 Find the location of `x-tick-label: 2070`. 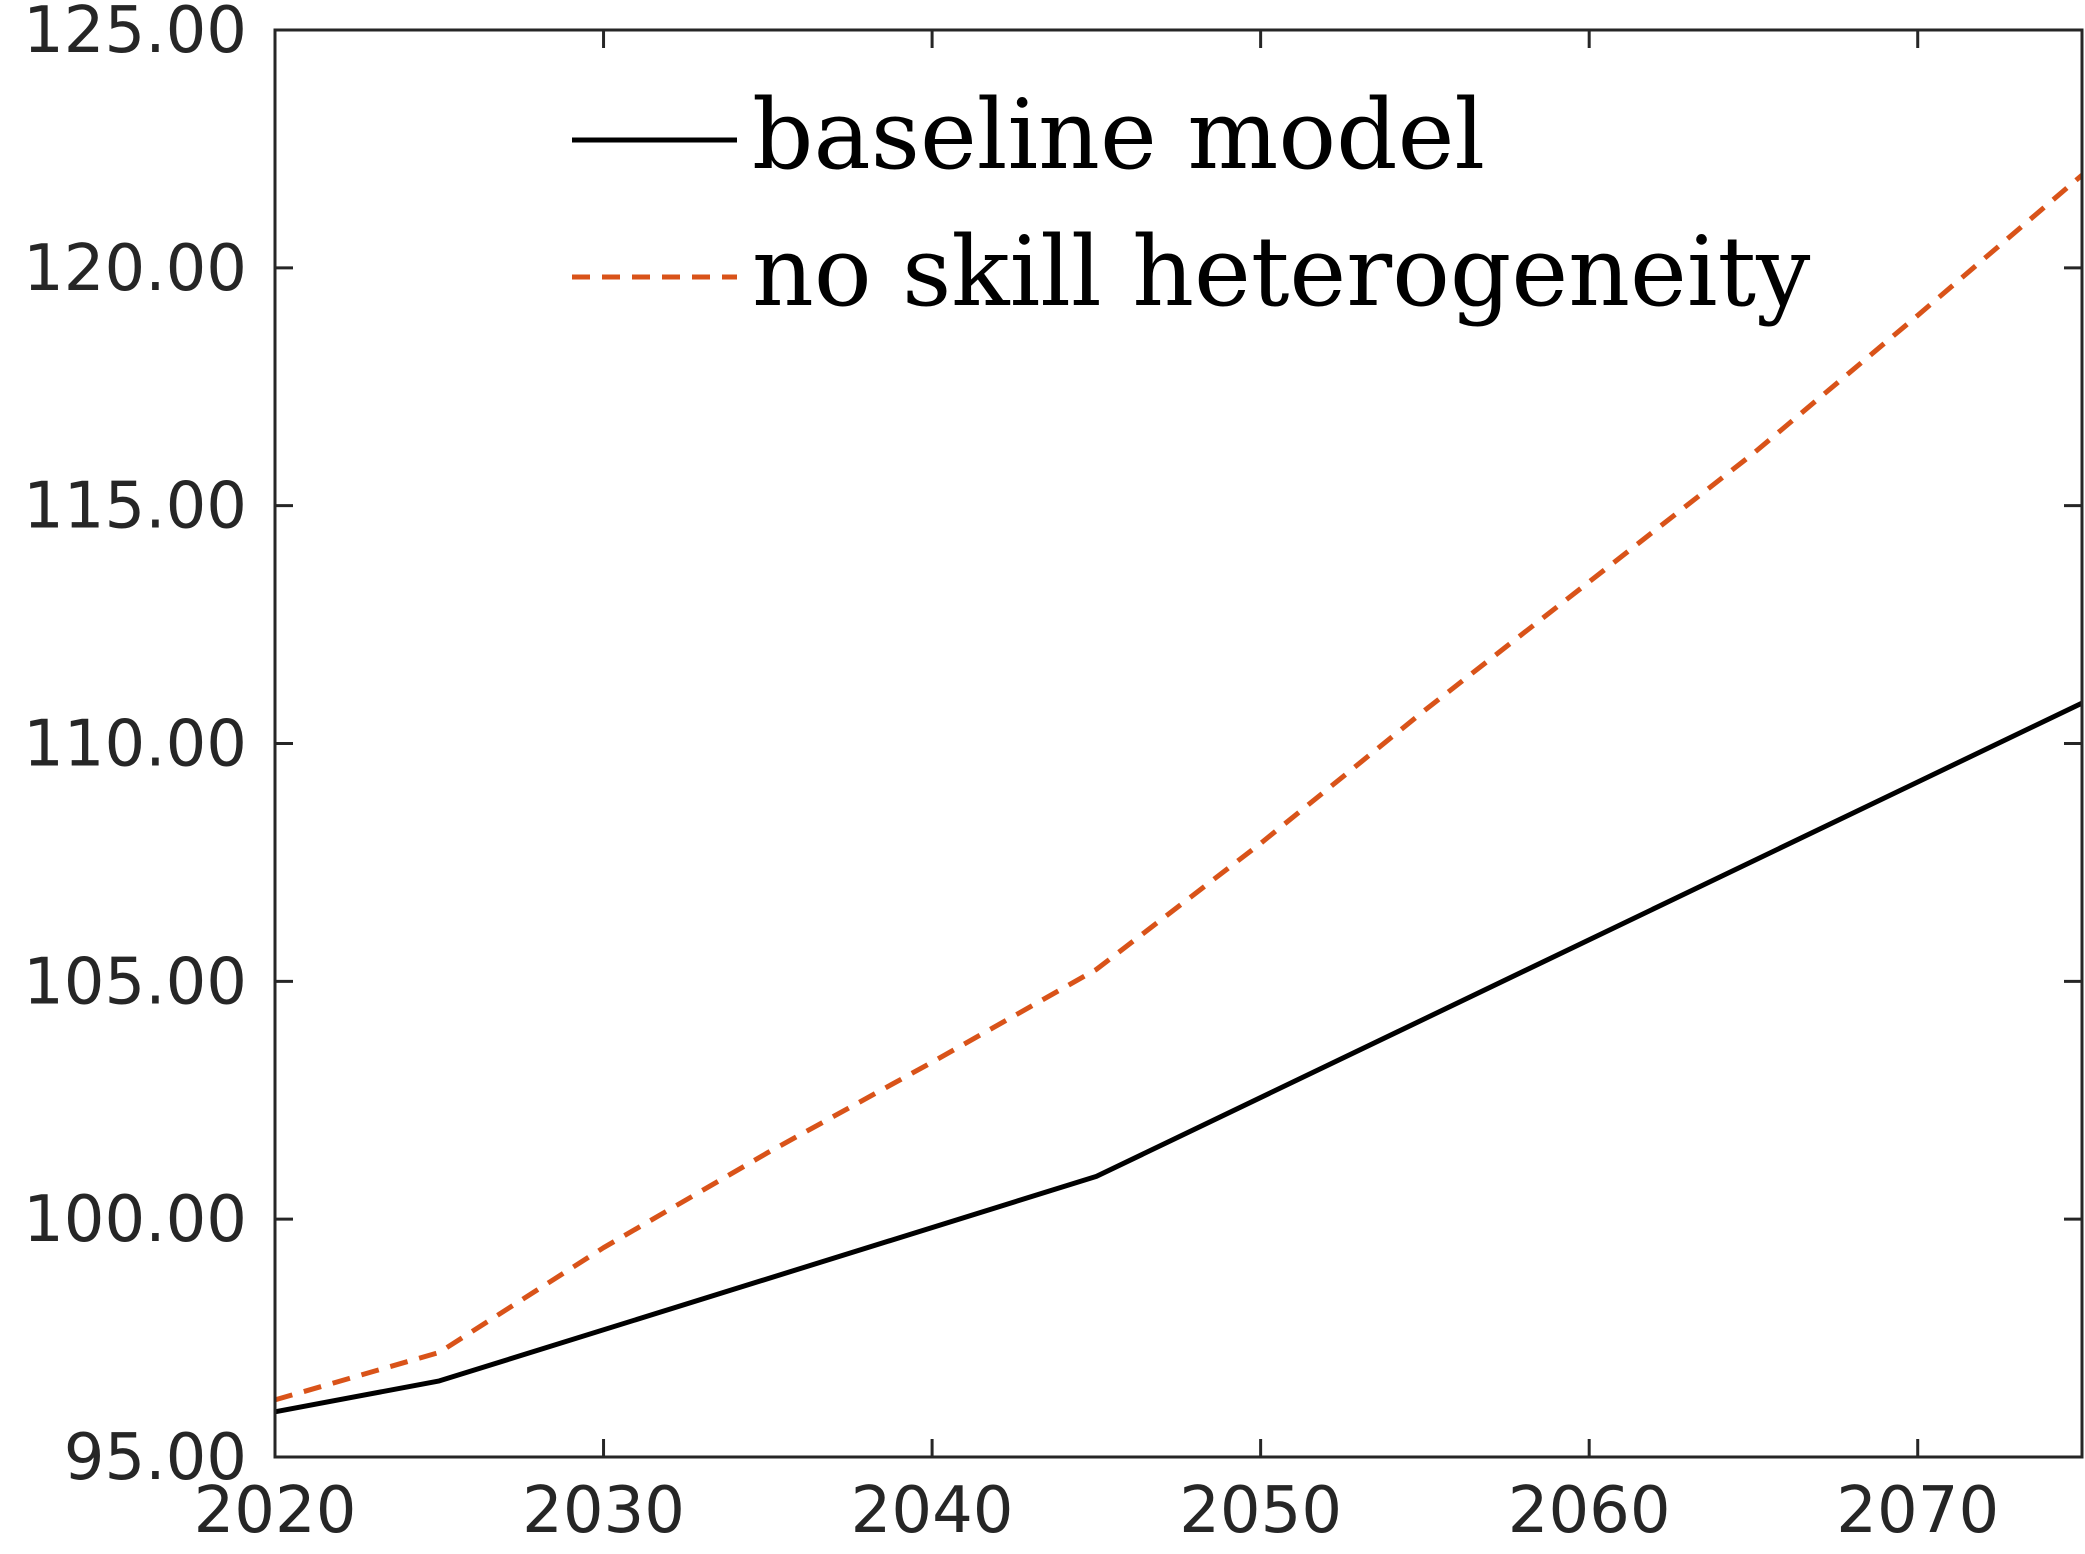

x-tick-label: 2070 is located at coordinates (1917, 1511).